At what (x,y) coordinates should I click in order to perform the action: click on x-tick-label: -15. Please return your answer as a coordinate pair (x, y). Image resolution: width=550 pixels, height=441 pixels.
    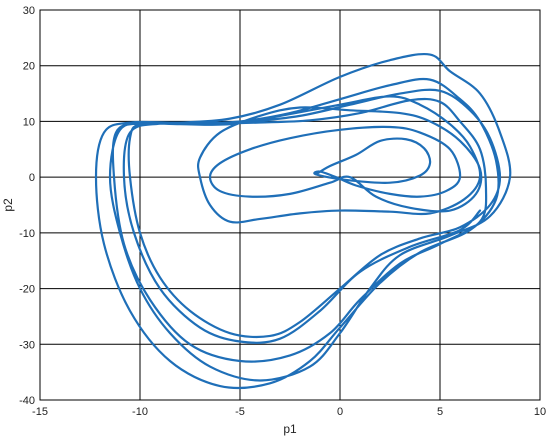
    Looking at the image, I should click on (40, 412).